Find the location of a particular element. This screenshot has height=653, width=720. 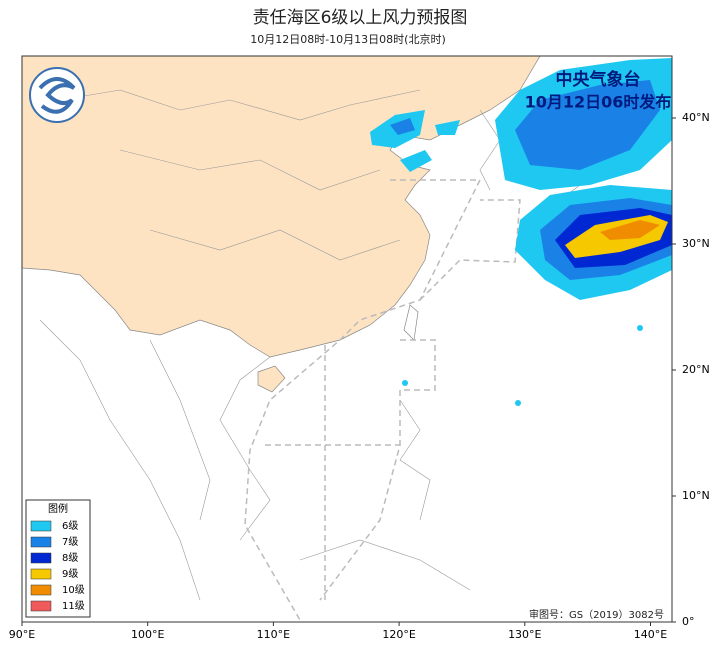

lat-label: 40°N is located at coordinates (696, 117).